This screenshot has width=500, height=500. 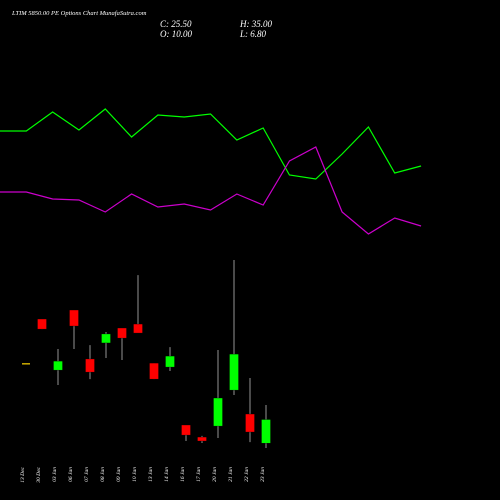 I want to click on x-tick-label: 07 Jan, so click(x=87, y=474).